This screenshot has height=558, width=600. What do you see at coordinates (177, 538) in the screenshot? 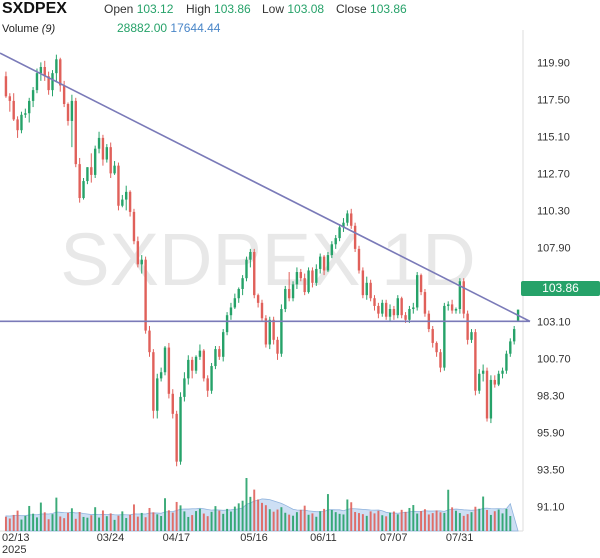
I see `x-tick-label: 04/17` at bounding box center [177, 538].